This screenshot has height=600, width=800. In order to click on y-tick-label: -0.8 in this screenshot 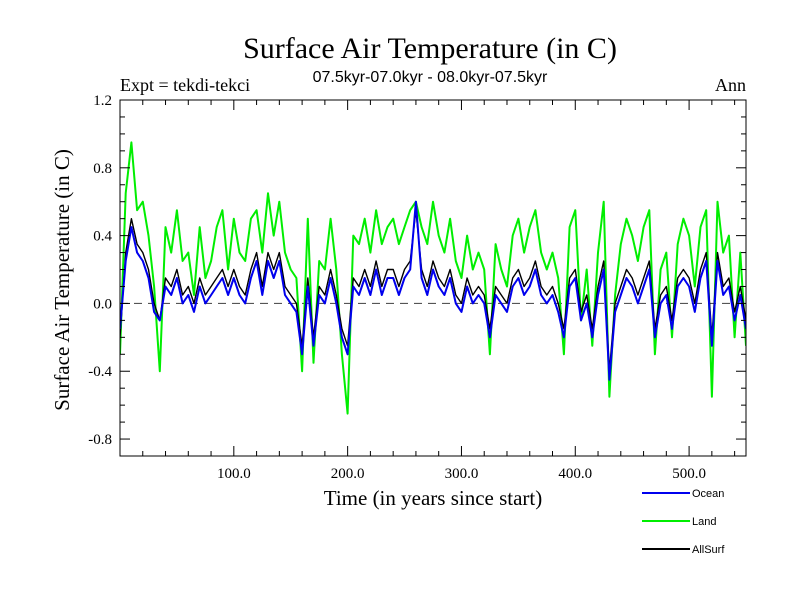, I will do `click(100, 440)`.